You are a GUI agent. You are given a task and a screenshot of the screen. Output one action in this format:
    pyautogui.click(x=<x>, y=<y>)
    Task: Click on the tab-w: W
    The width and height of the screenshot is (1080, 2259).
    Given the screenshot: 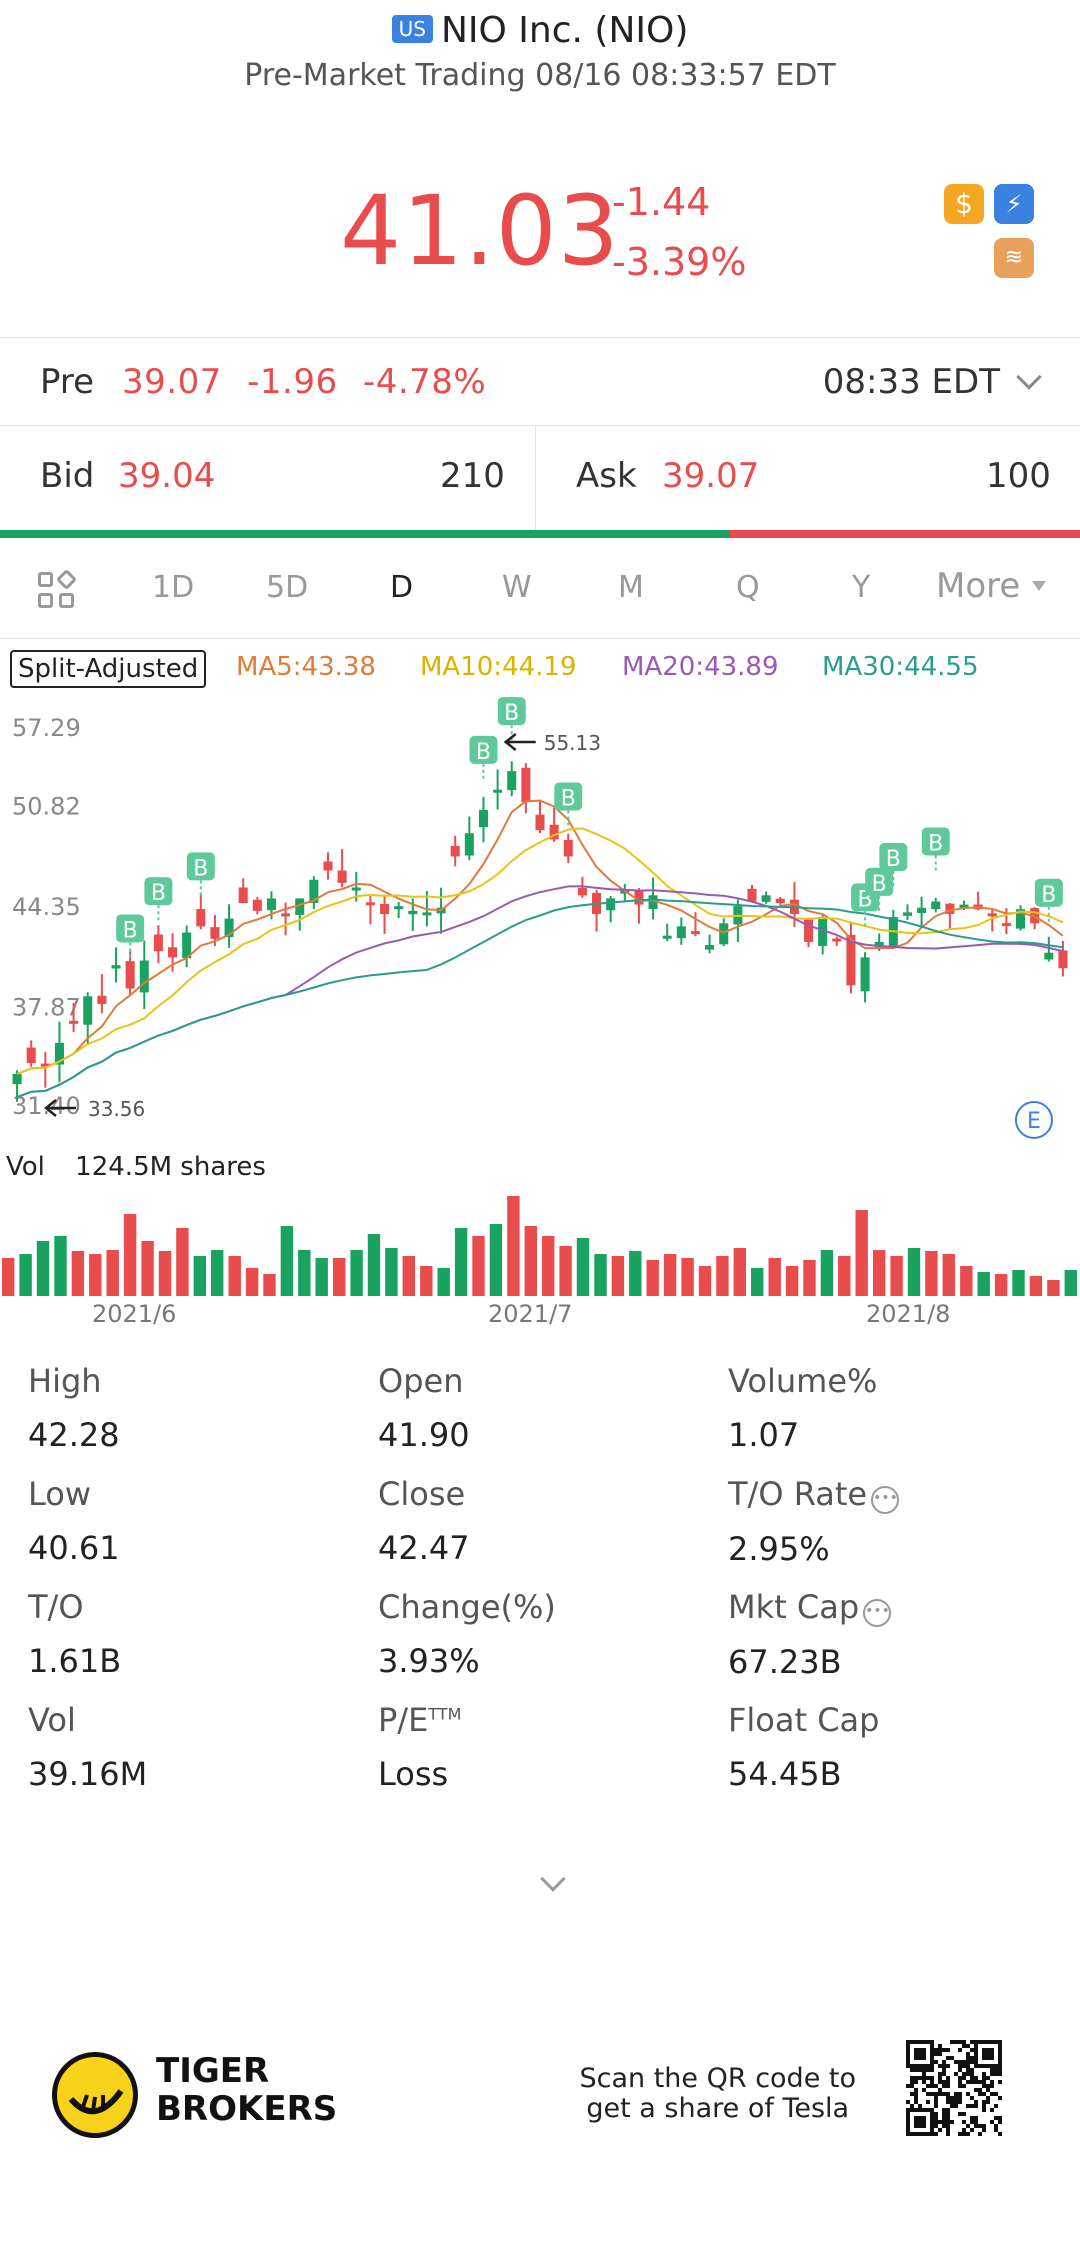 What is the action you would take?
    pyautogui.click(x=517, y=587)
    